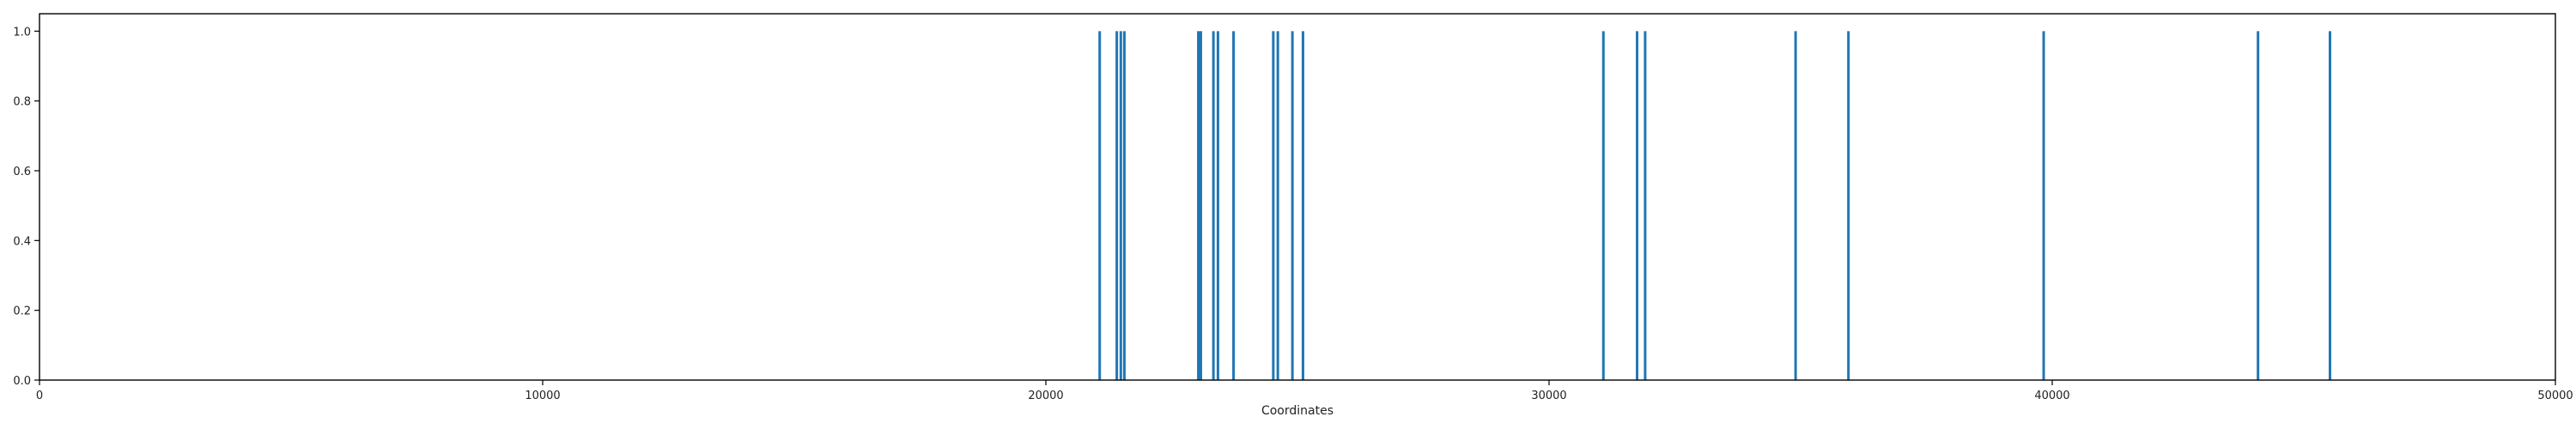 The image size is (2576, 429). Describe the element at coordinates (22, 382) in the screenshot. I see `y-tick-label: 0.0` at that location.